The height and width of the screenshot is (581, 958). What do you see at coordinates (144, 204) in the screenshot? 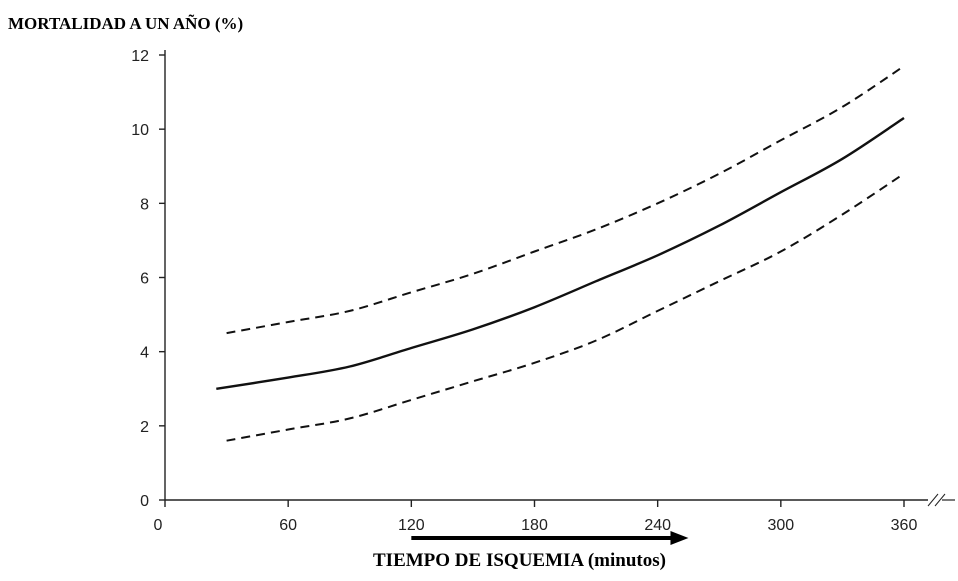
I see `y-tick-label: 8` at bounding box center [144, 204].